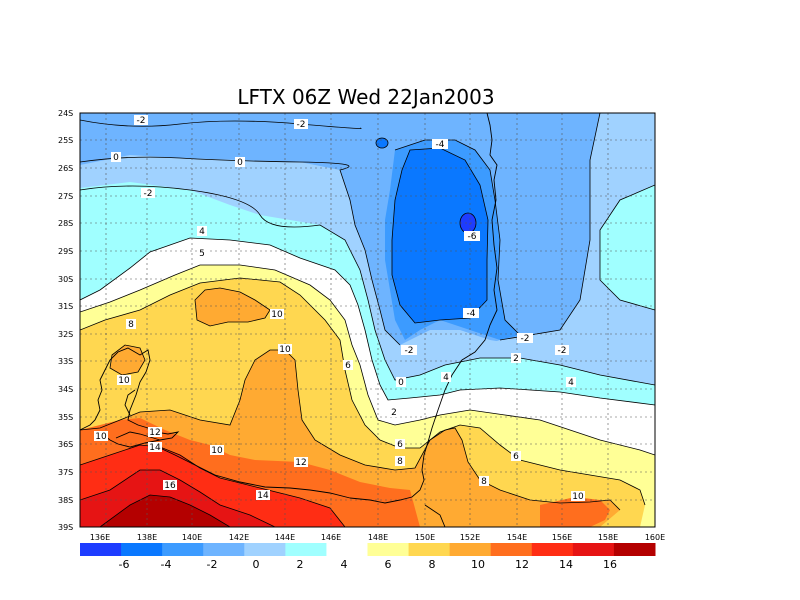 This screenshot has height=600, width=800. What do you see at coordinates (655, 537) in the screenshot?
I see `x-tick-label: 160E` at bounding box center [655, 537].